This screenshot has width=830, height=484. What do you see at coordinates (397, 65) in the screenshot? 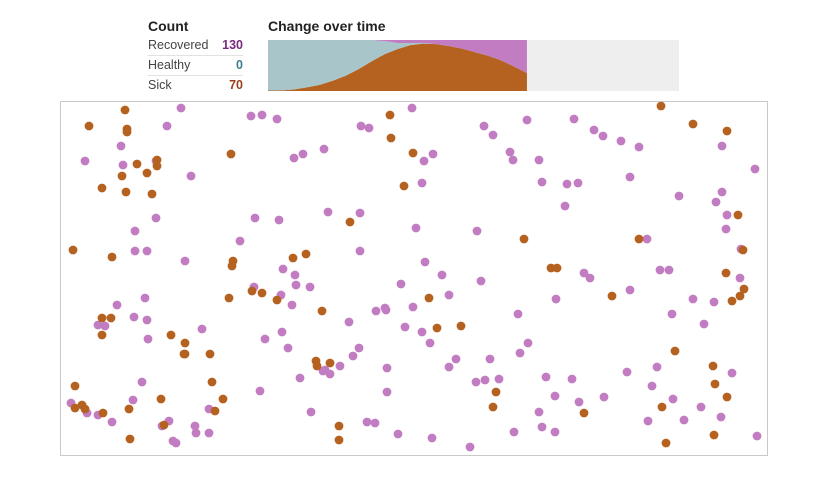
I see `healthy-area-series` at bounding box center [397, 65].